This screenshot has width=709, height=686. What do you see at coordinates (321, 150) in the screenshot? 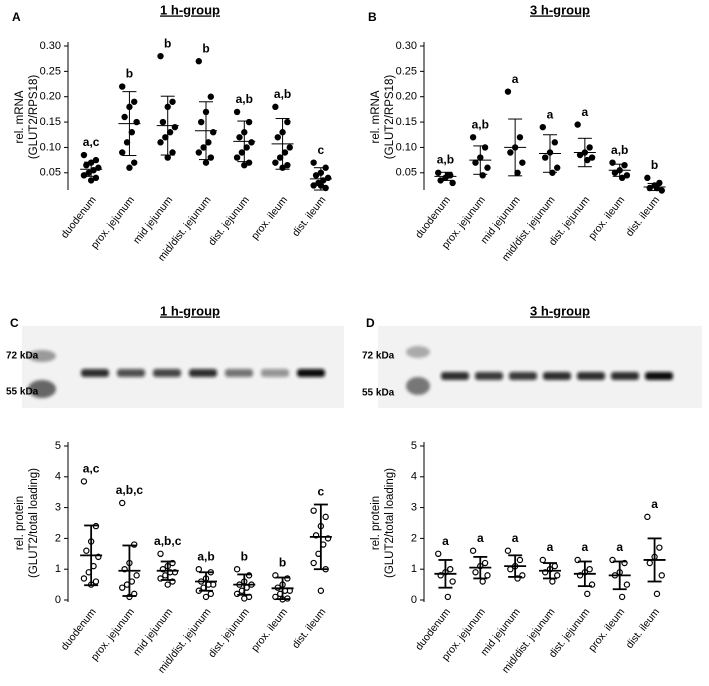
I see `significance-letter: c` at bounding box center [321, 150].